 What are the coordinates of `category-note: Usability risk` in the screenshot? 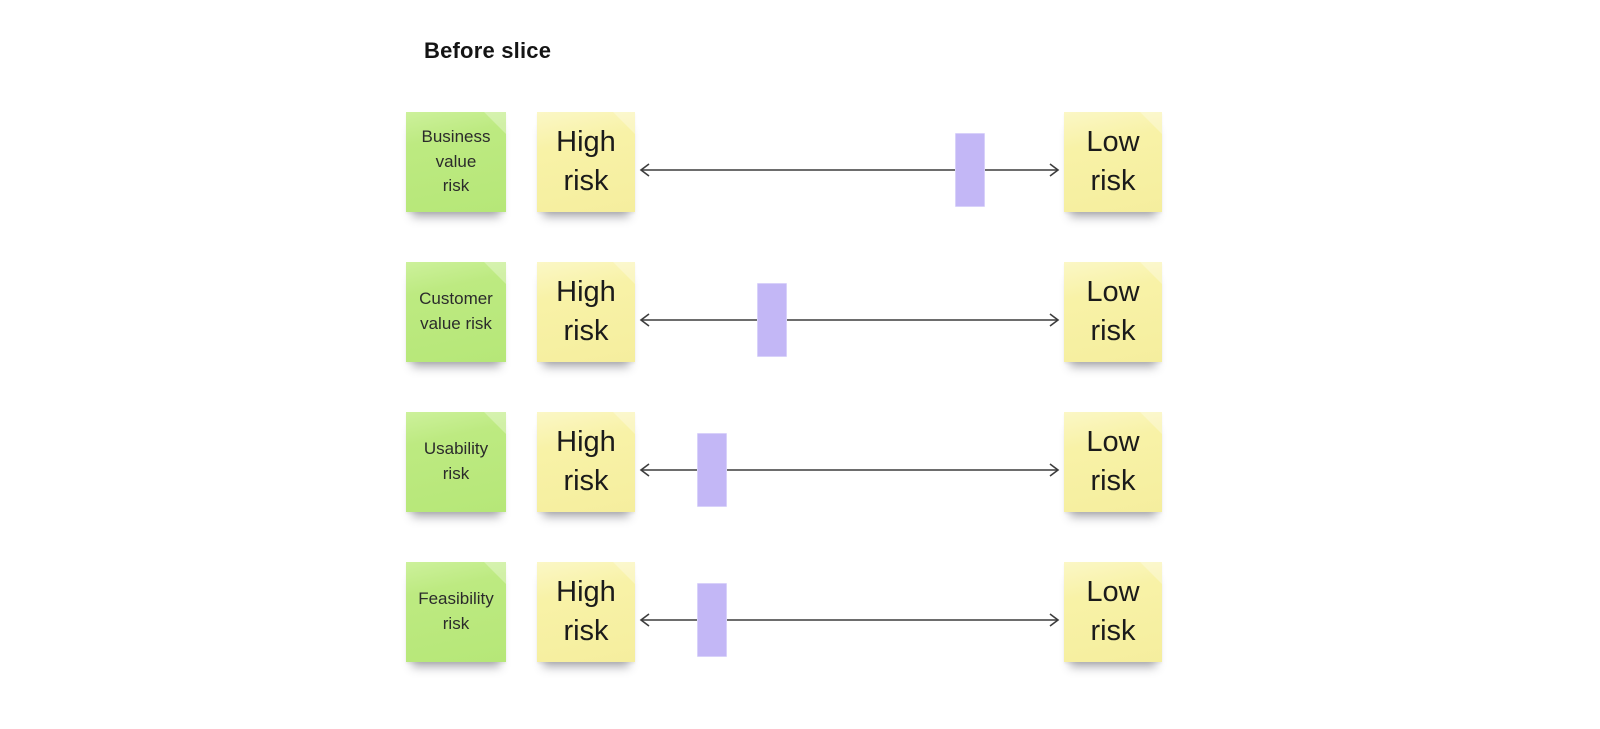 It's located at (456, 462).